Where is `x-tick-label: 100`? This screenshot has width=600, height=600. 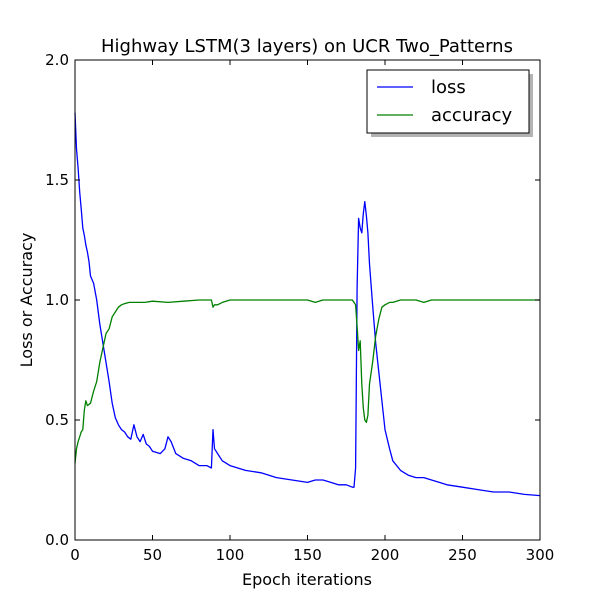 x-tick-label: 100 is located at coordinates (230, 555).